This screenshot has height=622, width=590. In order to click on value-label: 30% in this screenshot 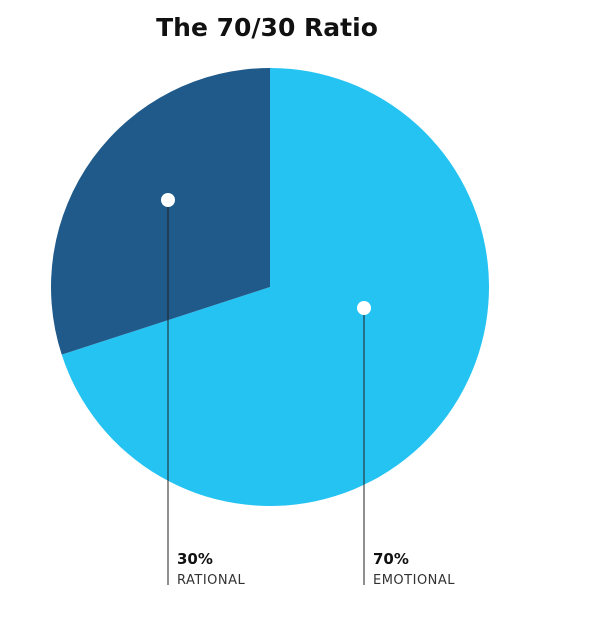, I will do `click(195, 559)`.